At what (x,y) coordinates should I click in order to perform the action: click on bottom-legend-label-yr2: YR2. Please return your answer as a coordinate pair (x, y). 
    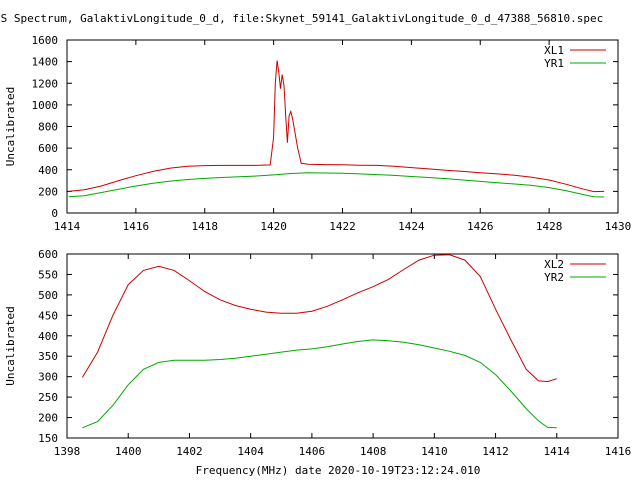
    Looking at the image, I should click on (554, 277).